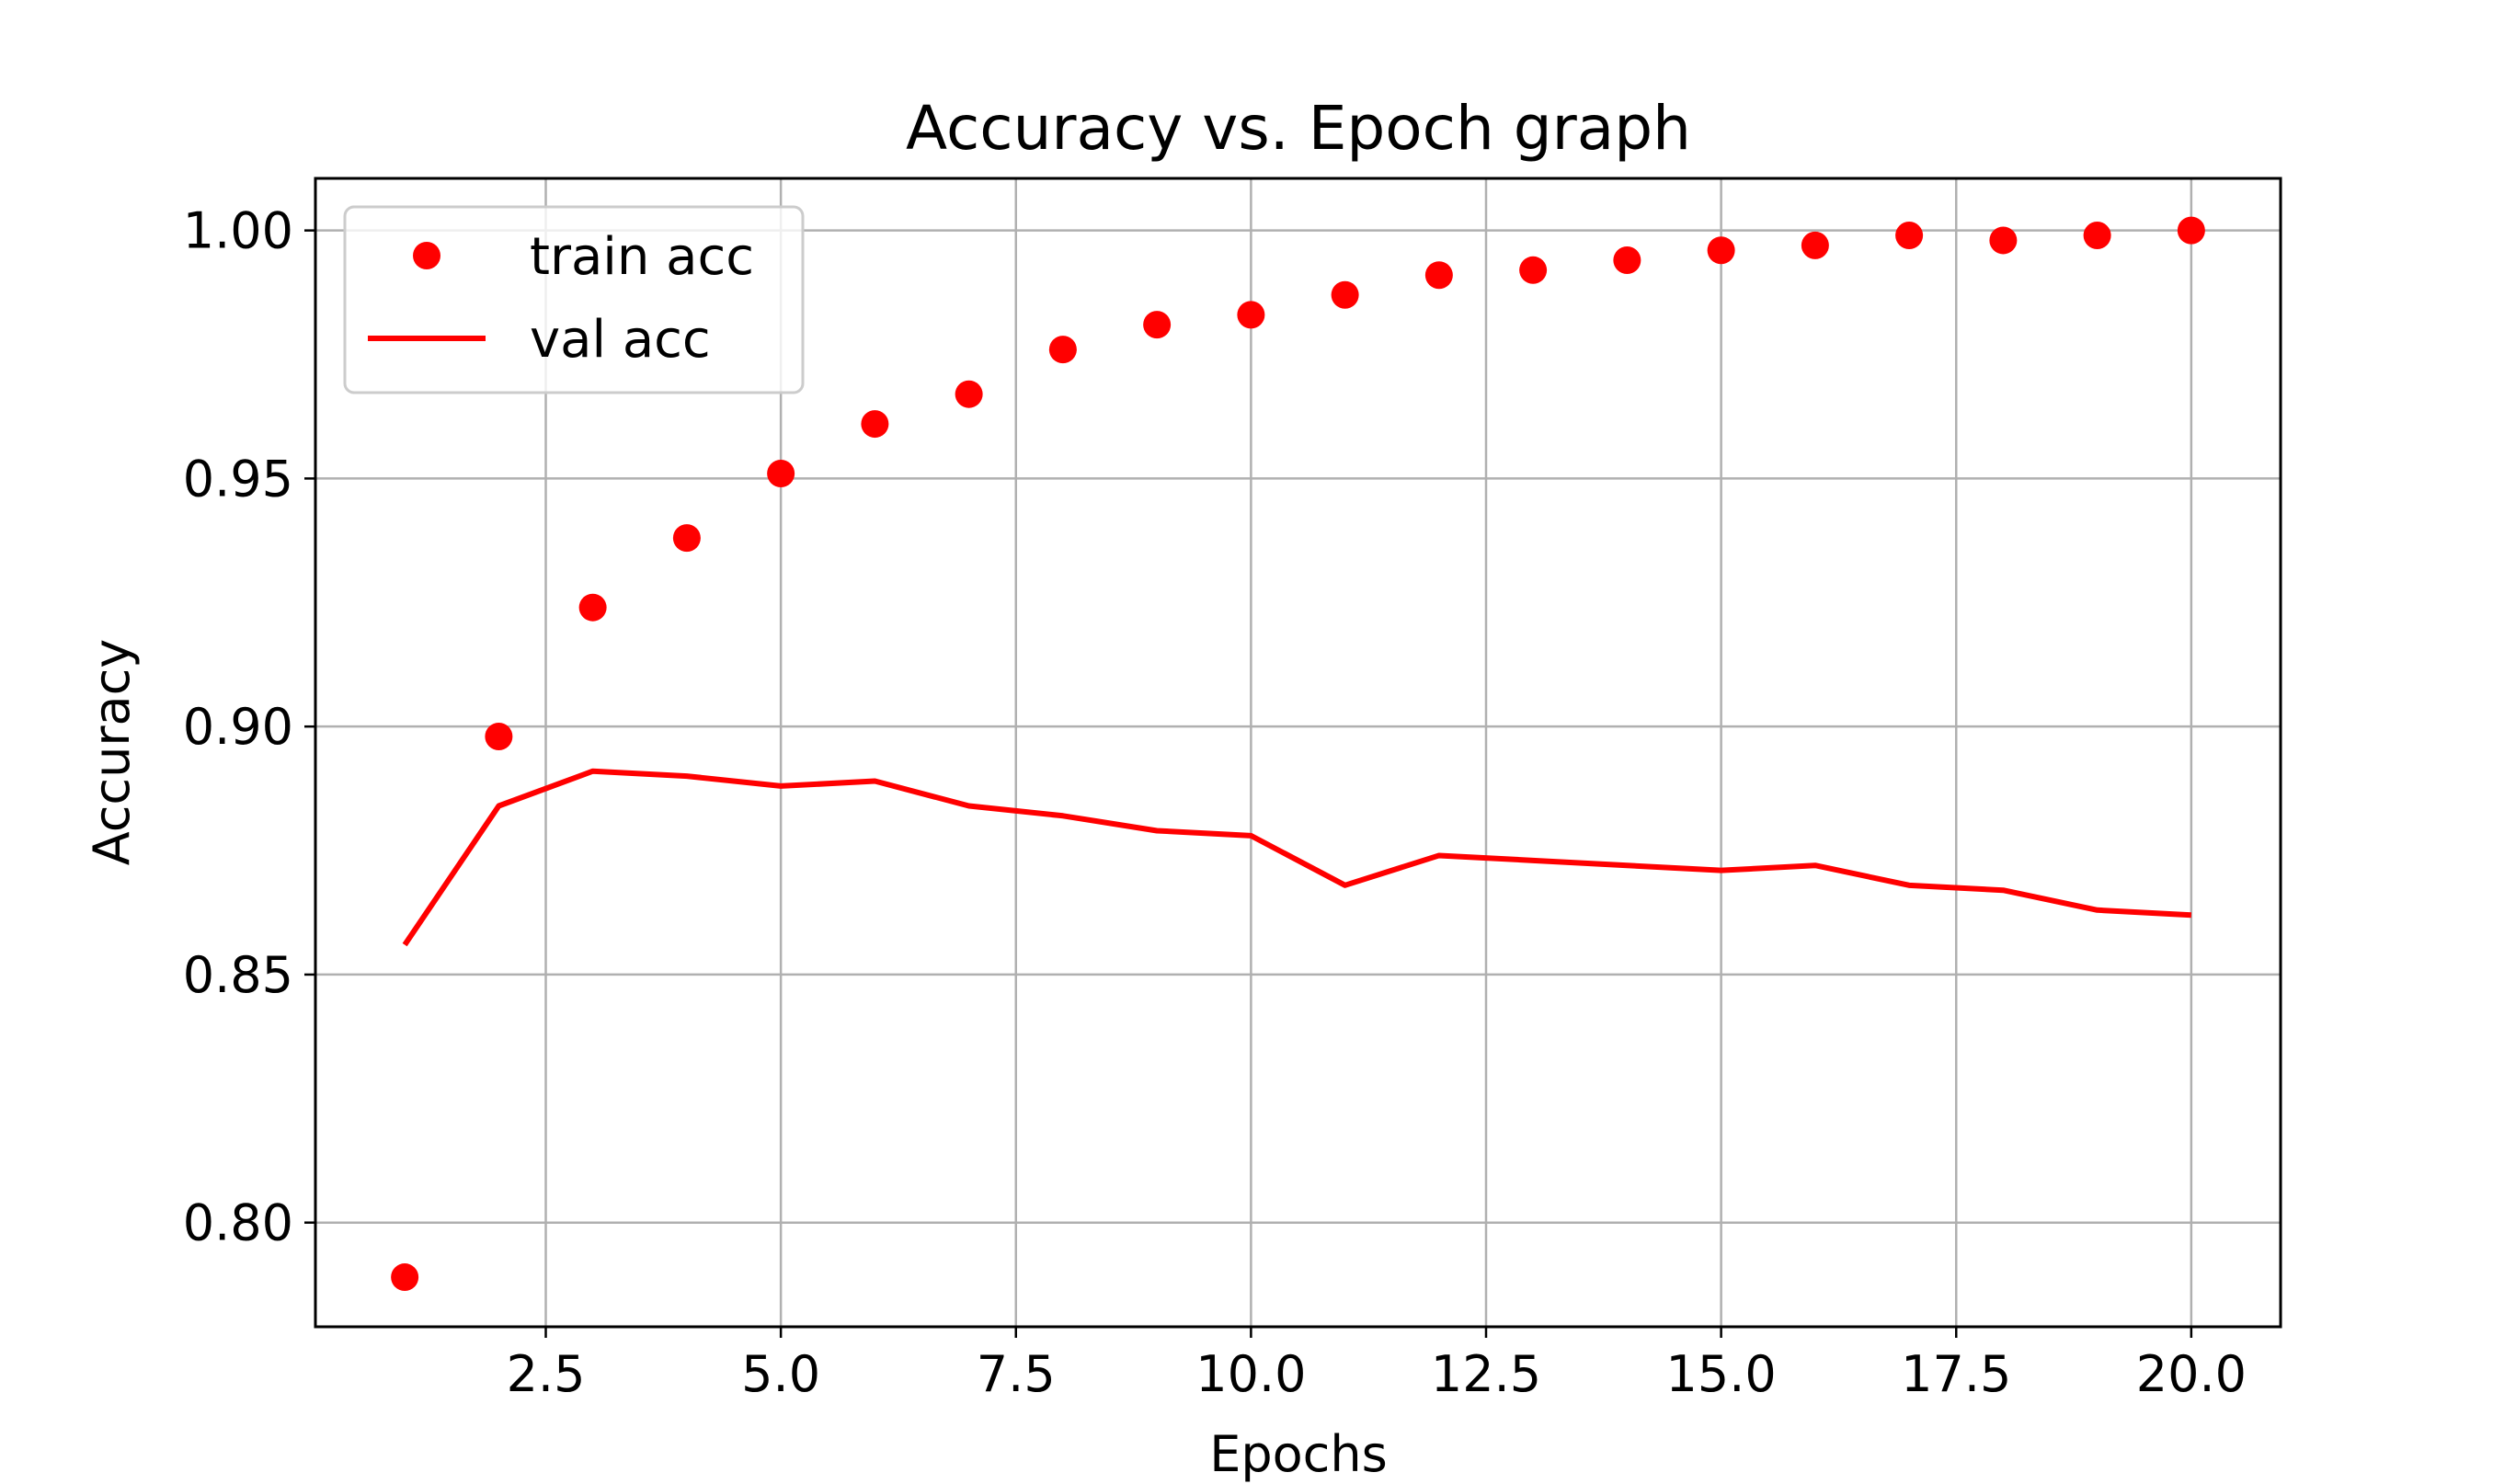  What do you see at coordinates (781, 1374) in the screenshot?
I see `x-tick-label: 5.0` at bounding box center [781, 1374].